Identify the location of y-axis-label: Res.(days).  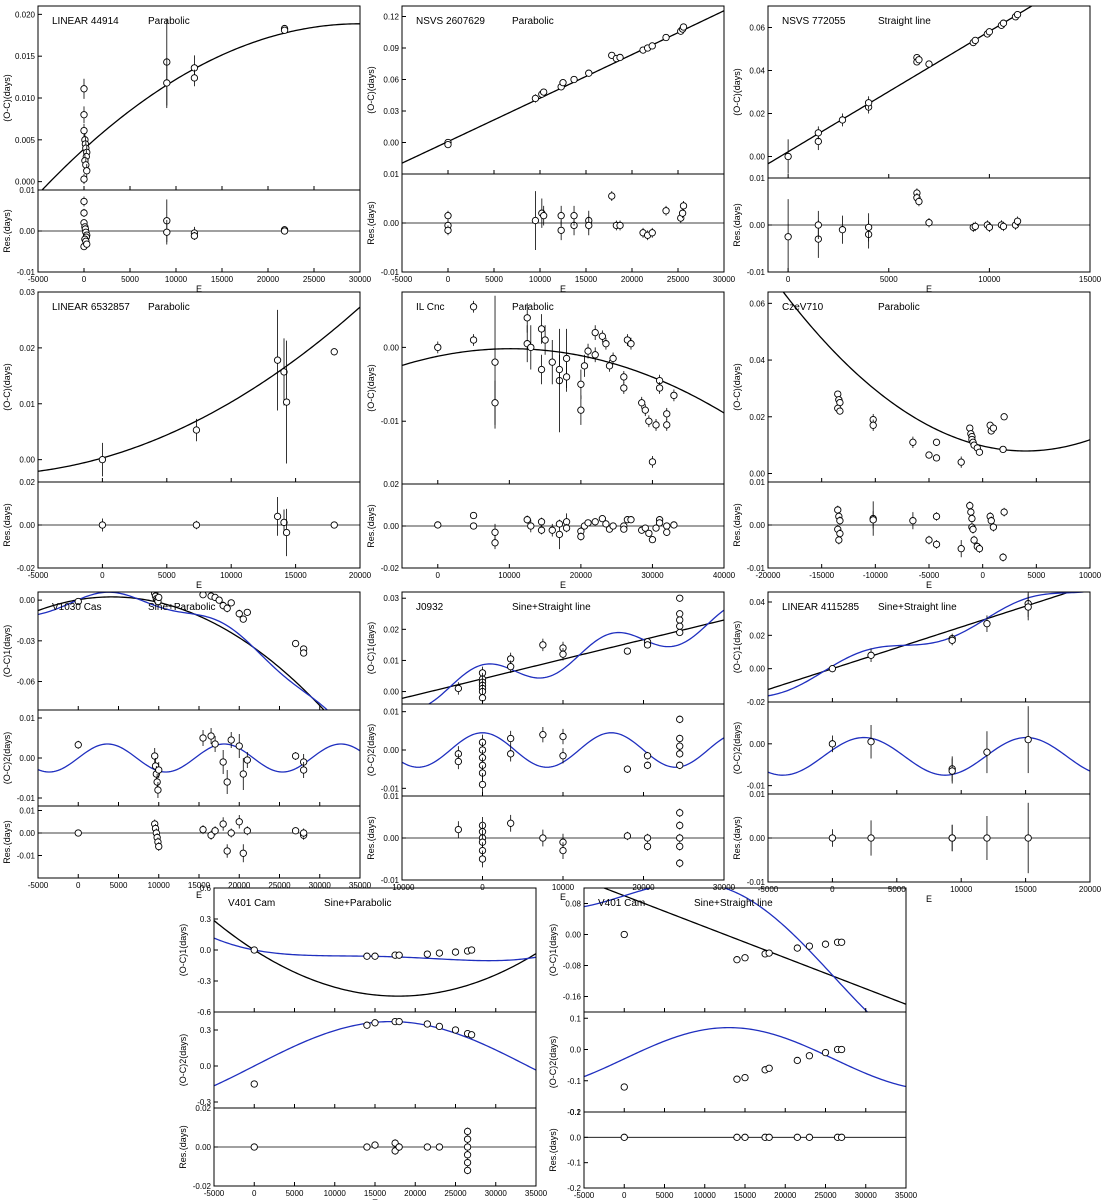
(7, 842).